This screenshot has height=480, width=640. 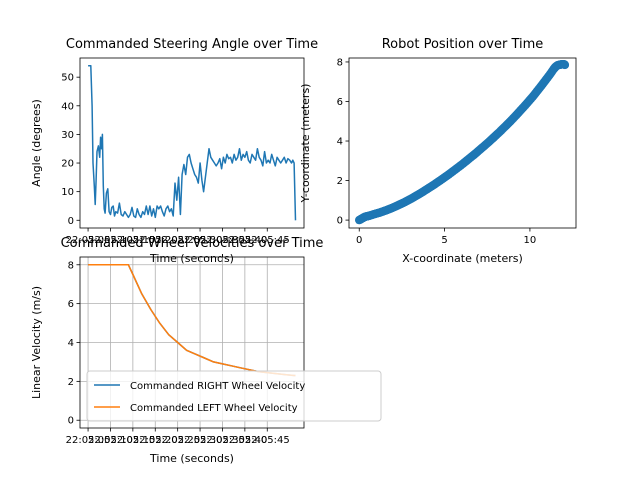 What do you see at coordinates (192, 44) in the screenshot?
I see `chart-title: Commanded Steering Angle over Time` at bounding box center [192, 44].